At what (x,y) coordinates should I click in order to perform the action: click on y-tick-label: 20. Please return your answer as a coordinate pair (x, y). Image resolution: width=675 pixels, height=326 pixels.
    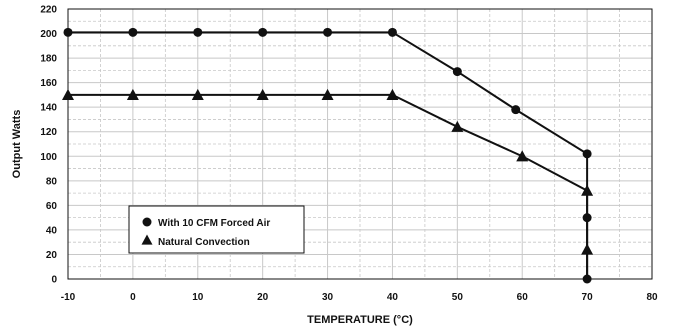
    Looking at the image, I should click on (52, 255).